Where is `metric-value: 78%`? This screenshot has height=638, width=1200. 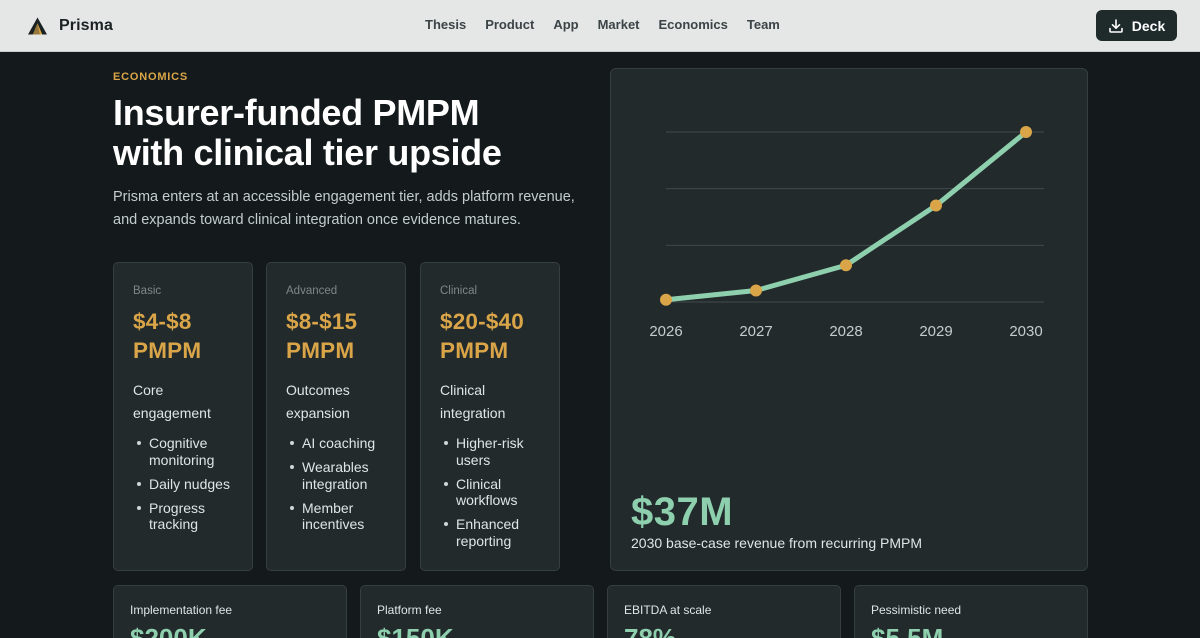
metric-value: 78% is located at coordinates (650, 630).